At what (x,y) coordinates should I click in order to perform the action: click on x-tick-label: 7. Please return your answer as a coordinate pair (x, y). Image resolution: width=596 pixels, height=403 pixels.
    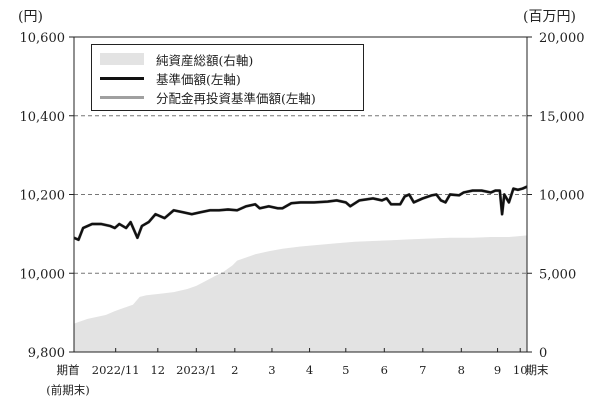
    Looking at the image, I should click on (422, 370).